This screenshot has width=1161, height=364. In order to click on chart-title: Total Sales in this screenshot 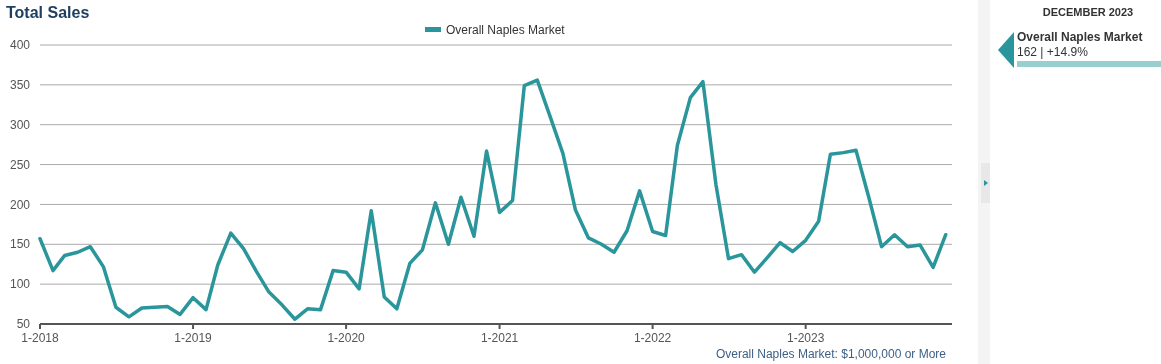, I will do `click(48, 12)`.